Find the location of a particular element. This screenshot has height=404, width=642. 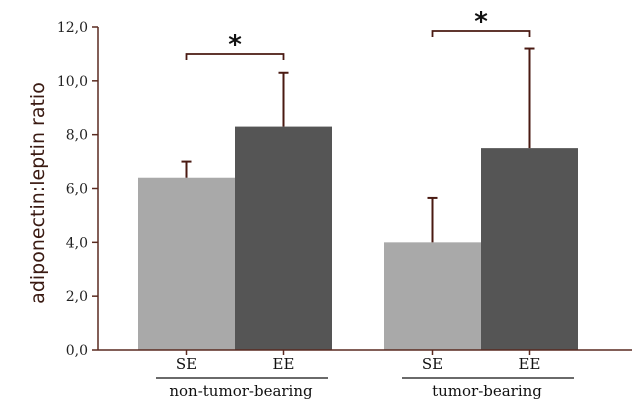

group-label: non-tumor-bearing is located at coordinates (241, 391).